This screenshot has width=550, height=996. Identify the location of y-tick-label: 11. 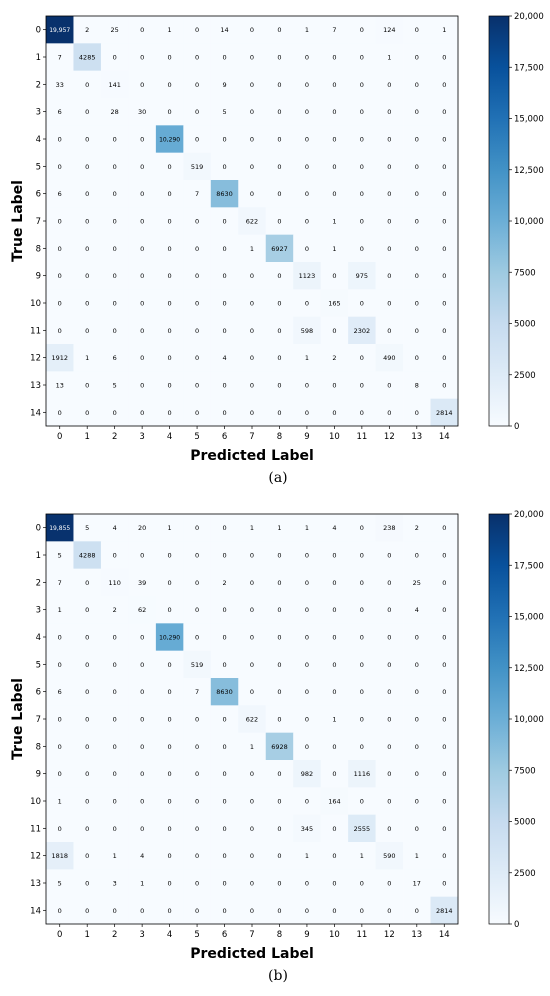
(35, 331).